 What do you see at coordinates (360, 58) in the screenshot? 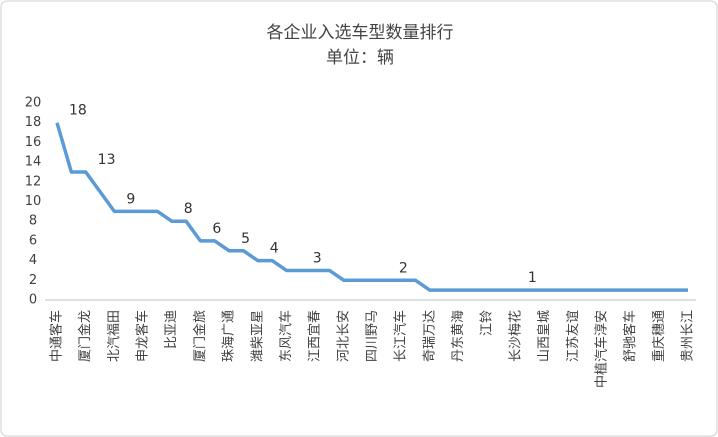
I see `chart-subtitle: 单位：辆` at bounding box center [360, 58].